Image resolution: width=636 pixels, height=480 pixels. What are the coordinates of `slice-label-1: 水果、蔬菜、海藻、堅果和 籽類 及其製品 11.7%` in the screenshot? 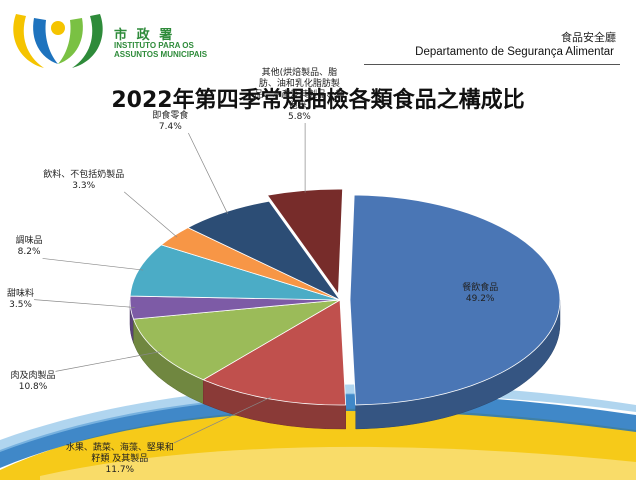 It's located at (120, 459).